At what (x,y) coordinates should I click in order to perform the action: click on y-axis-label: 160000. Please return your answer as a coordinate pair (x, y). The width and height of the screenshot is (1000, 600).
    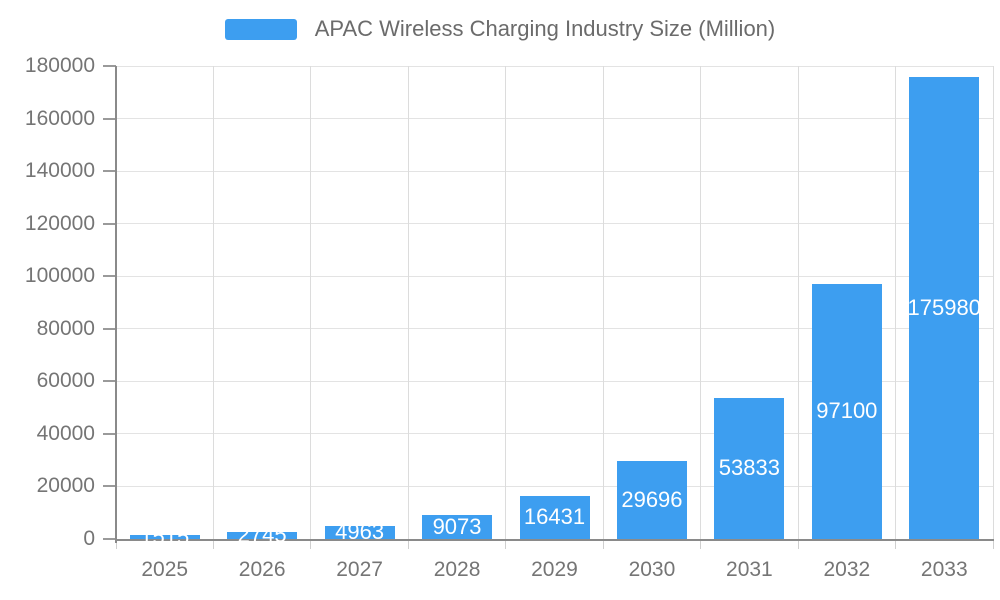
    Looking at the image, I should click on (59, 118).